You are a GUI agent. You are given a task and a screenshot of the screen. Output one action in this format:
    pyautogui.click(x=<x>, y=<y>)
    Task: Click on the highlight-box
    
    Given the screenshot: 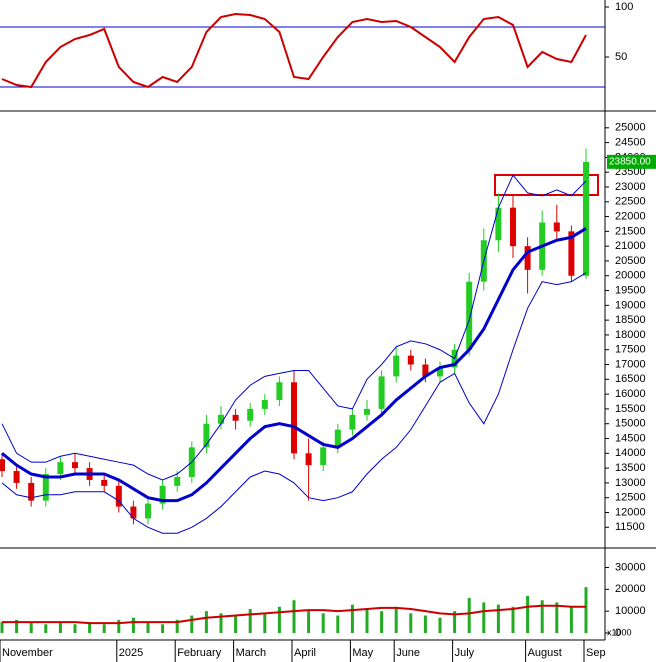 What is the action you would take?
    pyautogui.click(x=546, y=185)
    